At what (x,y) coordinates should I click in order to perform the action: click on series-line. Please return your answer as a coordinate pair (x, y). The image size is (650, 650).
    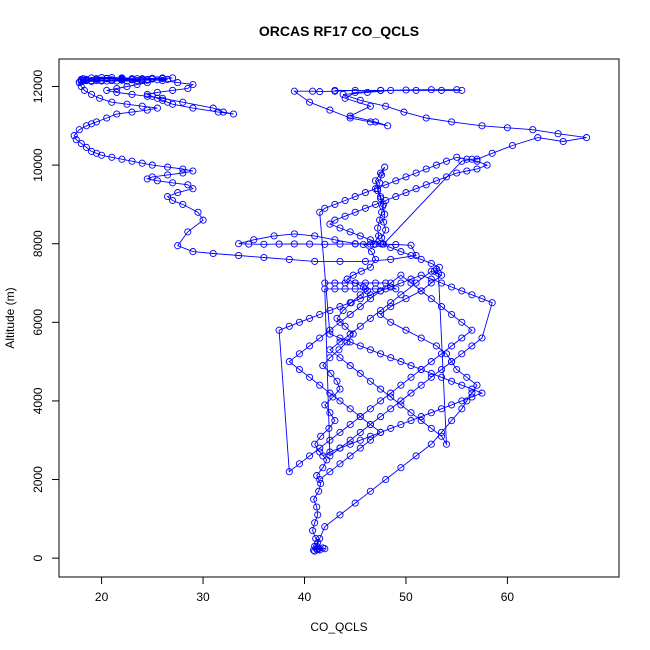
    Looking at the image, I should click on (385, 377).